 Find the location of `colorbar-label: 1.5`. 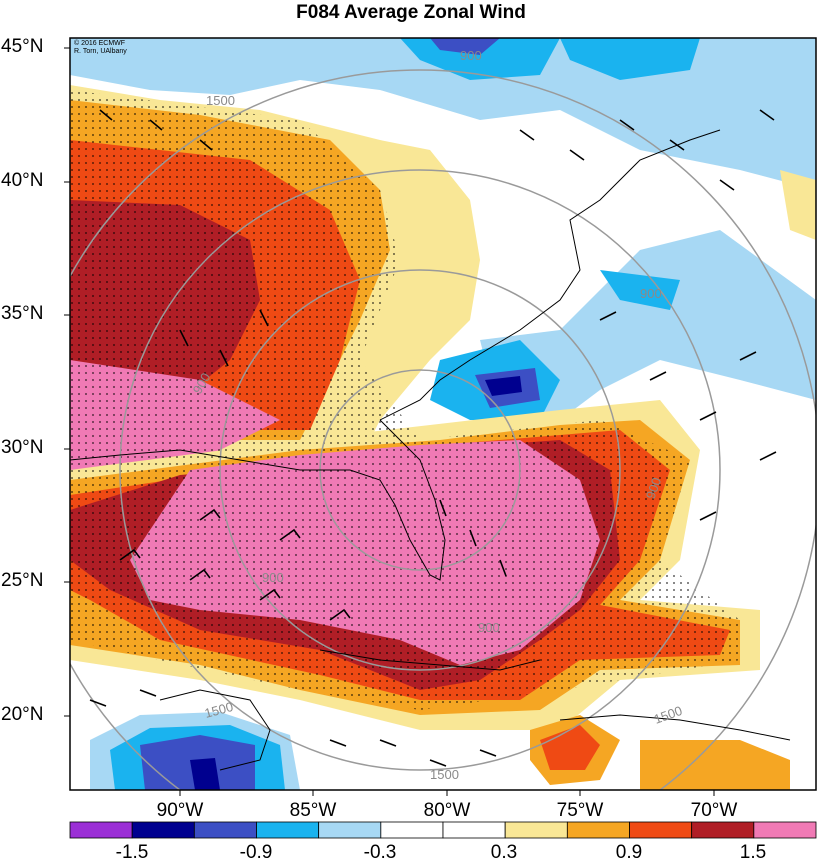

colorbar-label: 1.5 is located at coordinates (753, 852).